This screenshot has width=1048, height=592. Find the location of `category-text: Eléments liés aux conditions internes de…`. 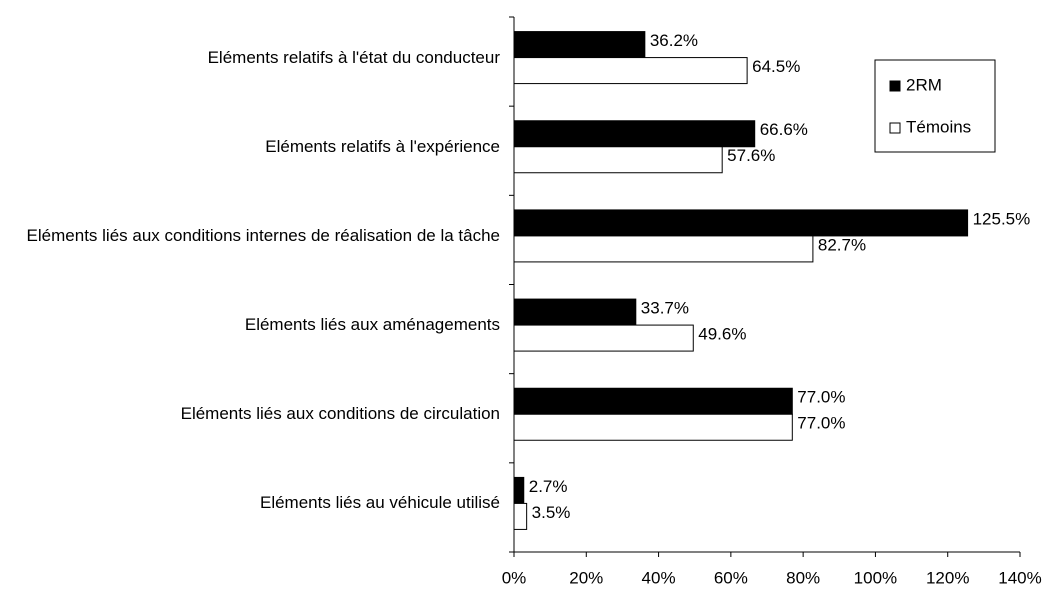

category-text: Eléments liés aux conditions internes de… is located at coordinates (263, 235).